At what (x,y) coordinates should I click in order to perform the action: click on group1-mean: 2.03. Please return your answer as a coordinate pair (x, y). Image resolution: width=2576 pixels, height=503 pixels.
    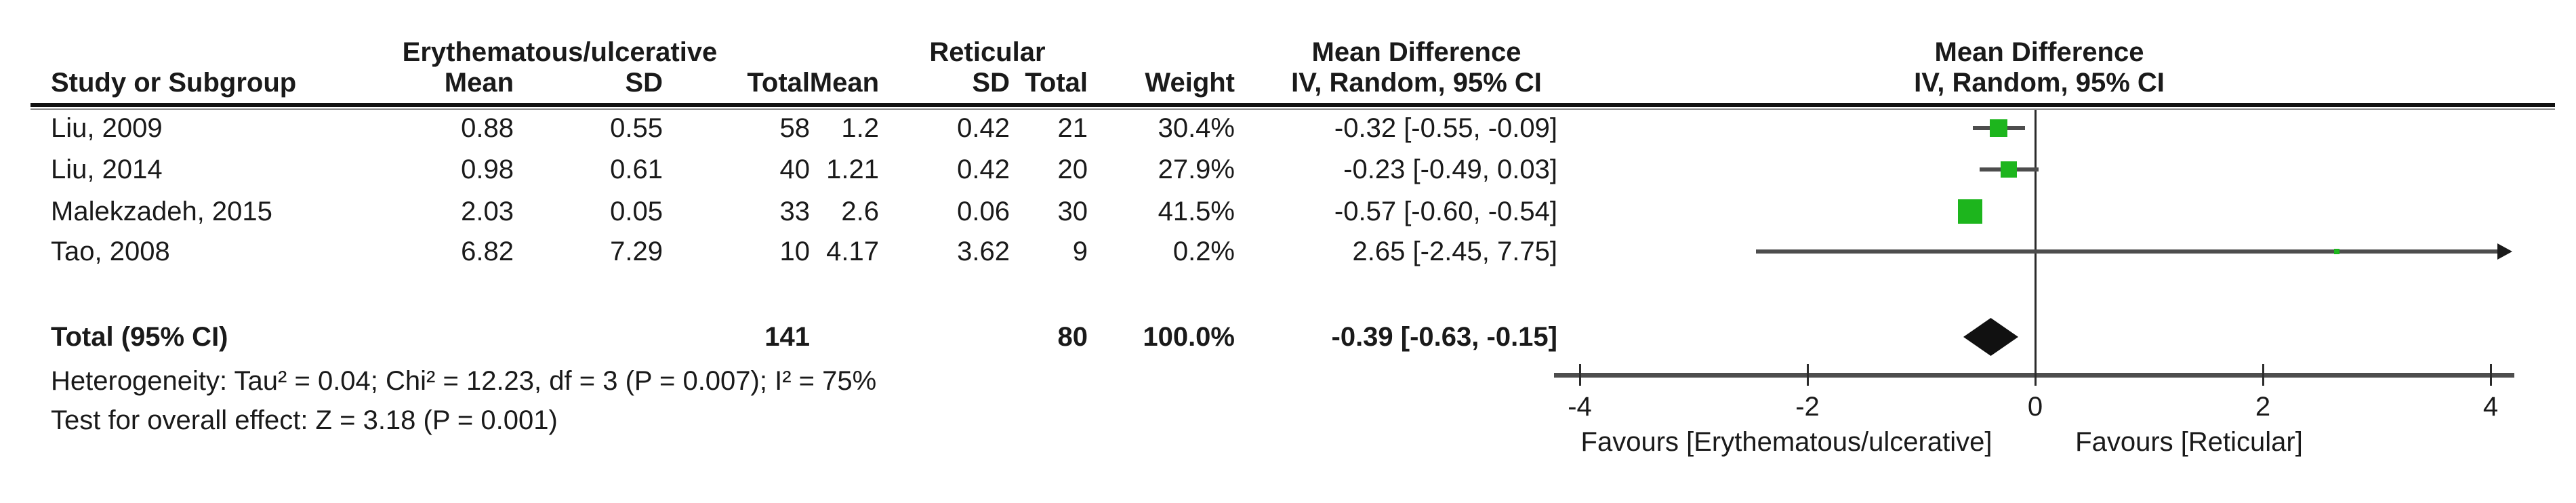
    Looking at the image, I should click on (488, 211).